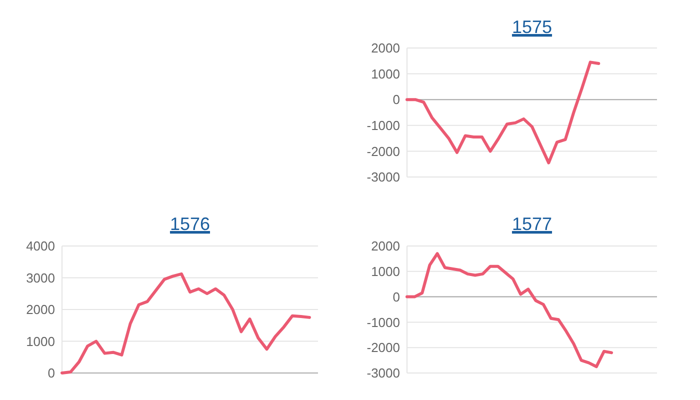 The width and height of the screenshot is (700, 400). I want to click on chart-title: 1576, so click(190, 224).